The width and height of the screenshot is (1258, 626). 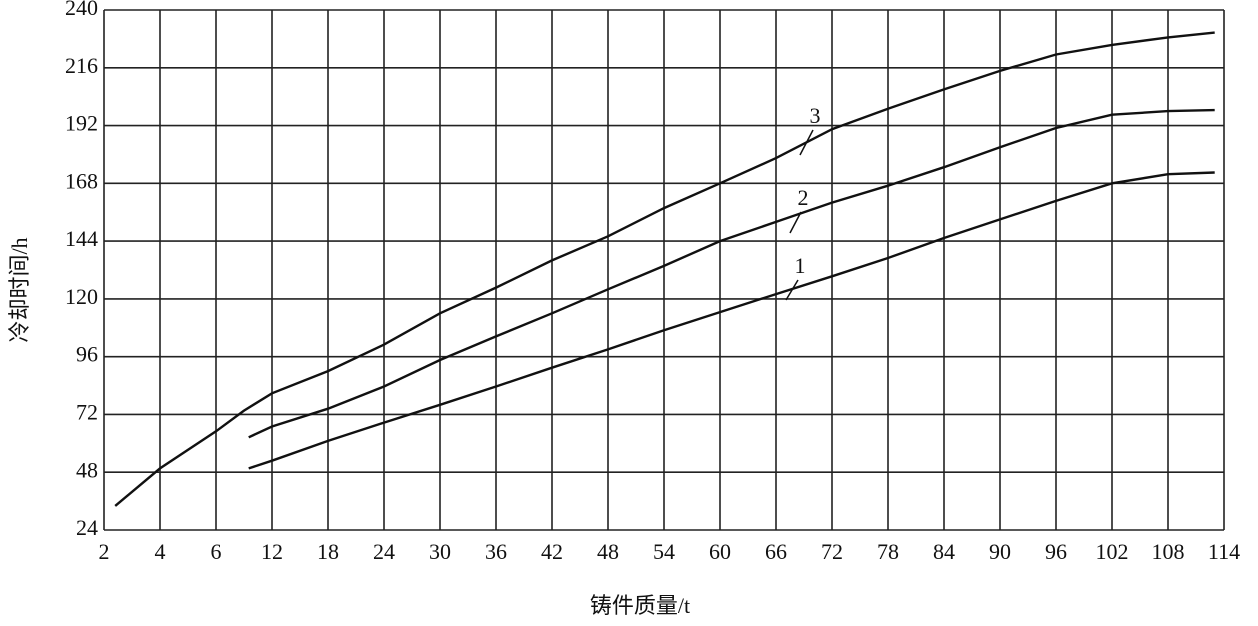 I want to click on x-tick-label: 42, so click(x=552, y=551).